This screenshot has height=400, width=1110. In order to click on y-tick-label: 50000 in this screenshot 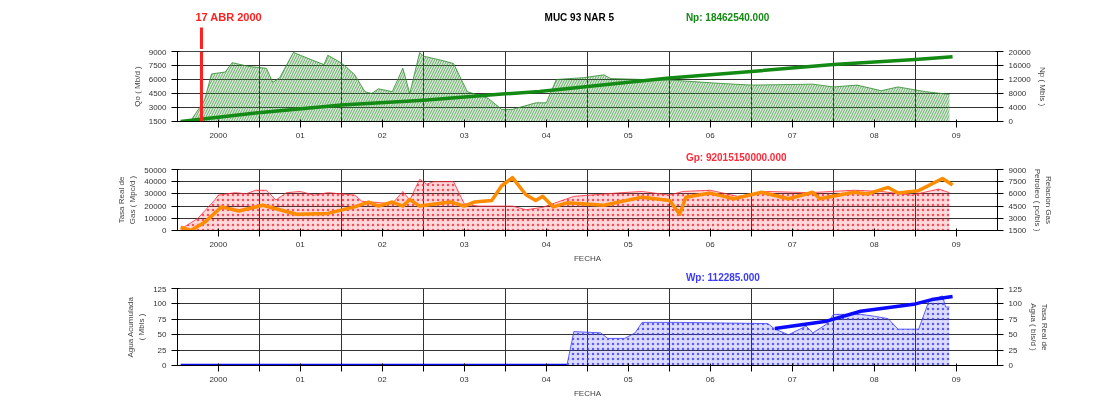, I will do `click(156, 170)`.